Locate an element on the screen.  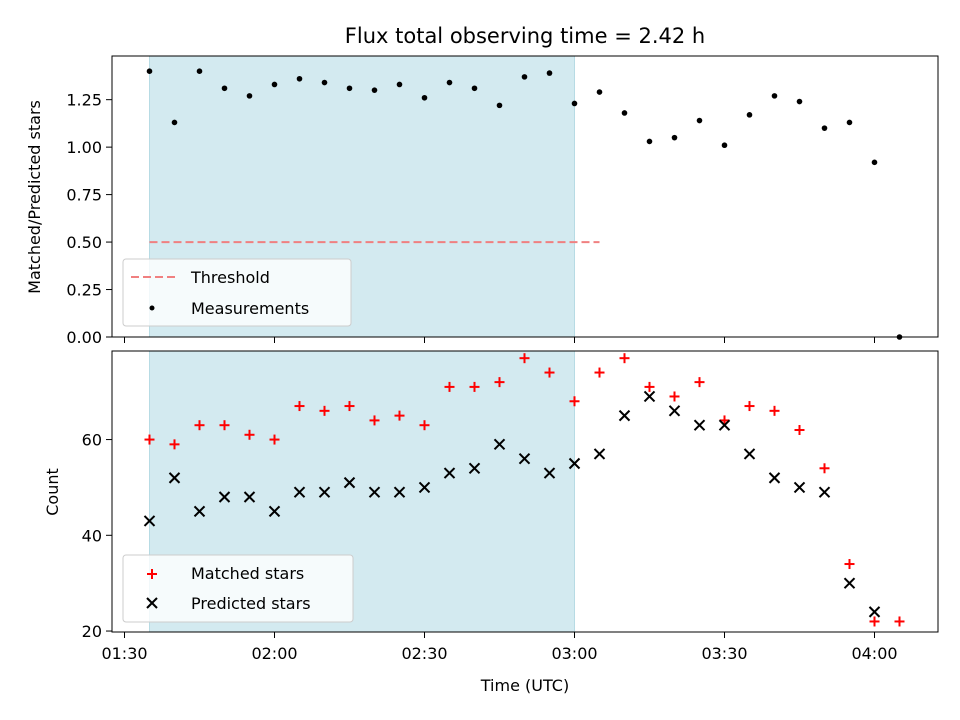
bottom-x-tick-label: 04:00 is located at coordinates (874, 653).